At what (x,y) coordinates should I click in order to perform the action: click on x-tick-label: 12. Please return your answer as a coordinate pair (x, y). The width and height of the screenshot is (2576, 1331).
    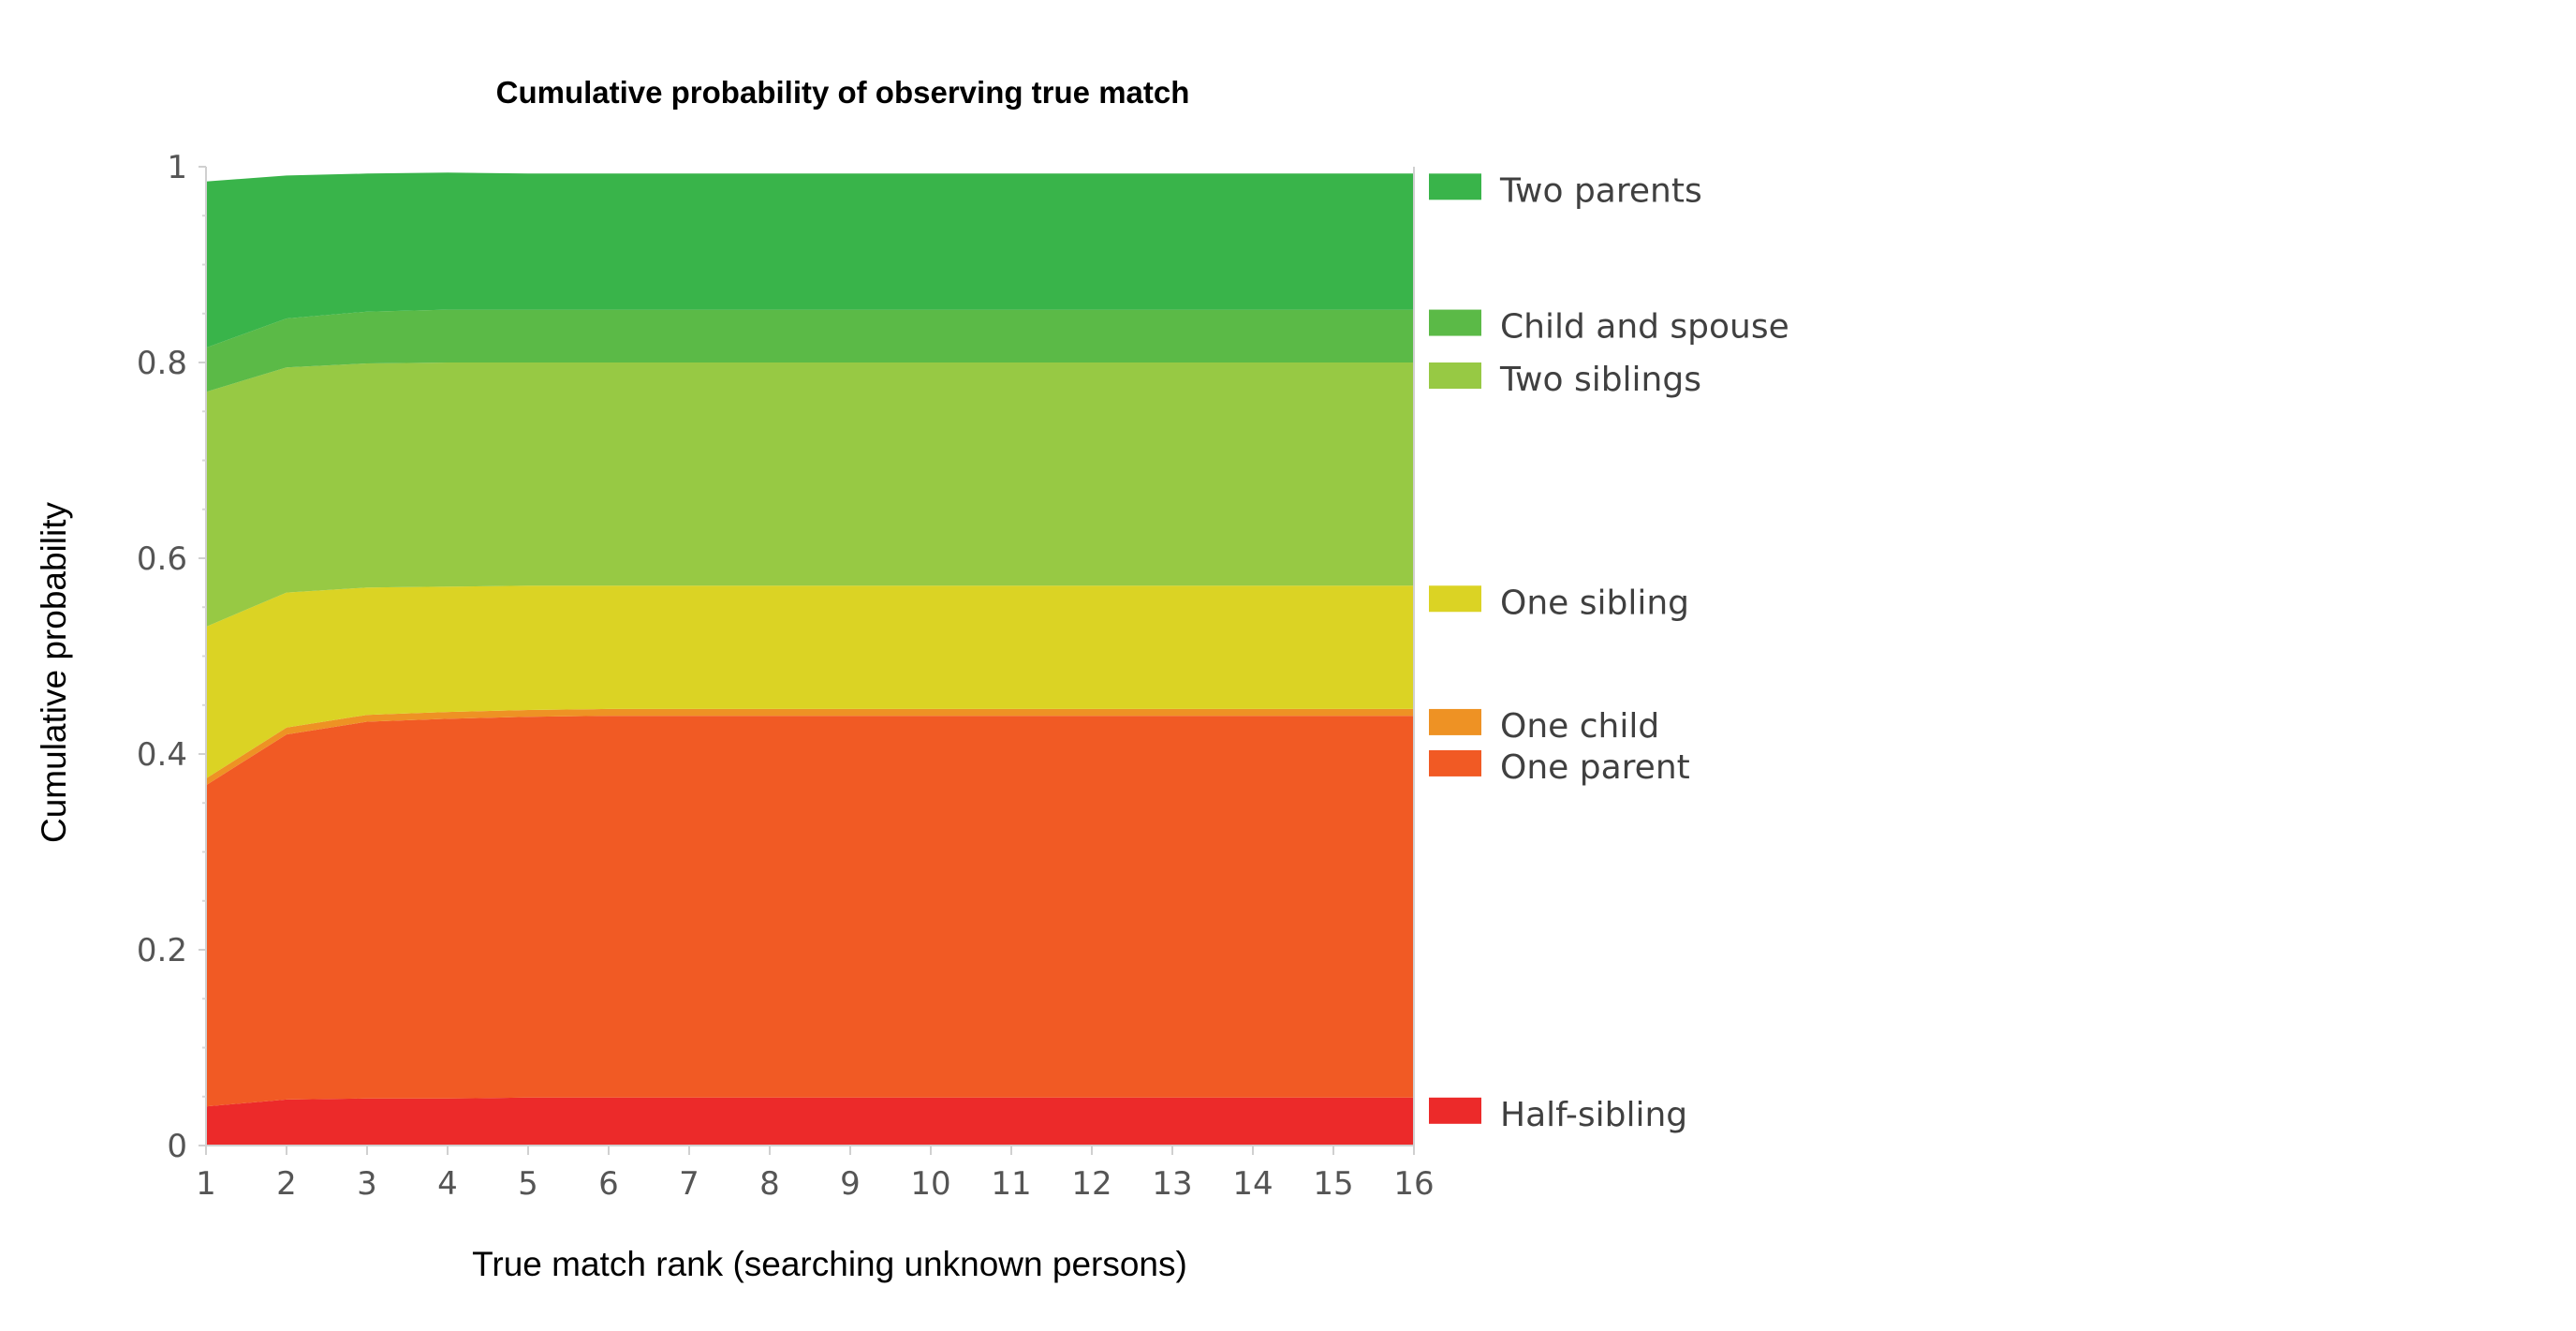
    Looking at the image, I should click on (1091, 1184).